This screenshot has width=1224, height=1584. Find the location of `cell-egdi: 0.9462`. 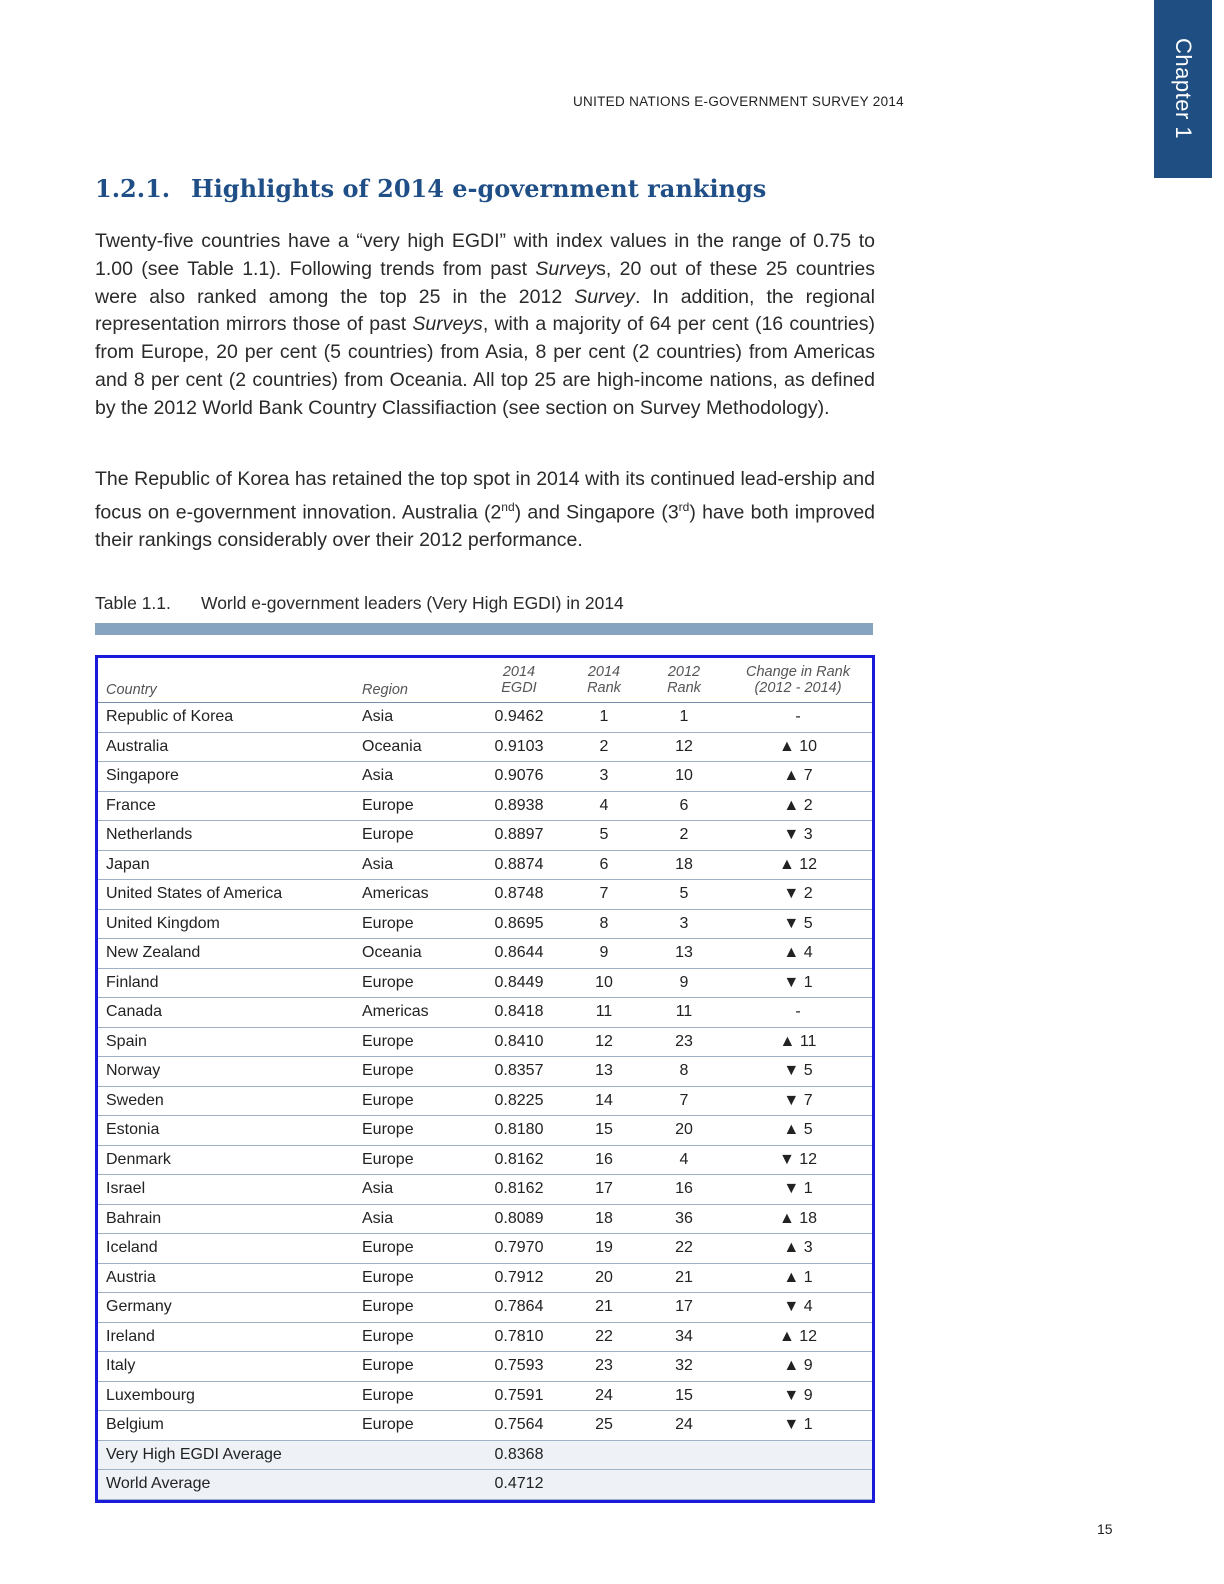

cell-egdi: 0.9462 is located at coordinates (519, 717).